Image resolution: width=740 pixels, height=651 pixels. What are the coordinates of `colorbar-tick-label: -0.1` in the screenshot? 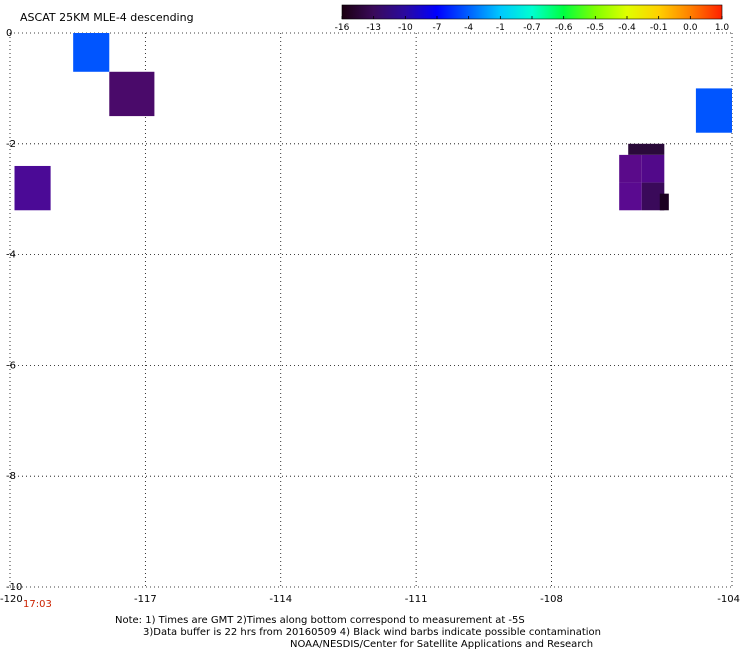 It's located at (659, 28).